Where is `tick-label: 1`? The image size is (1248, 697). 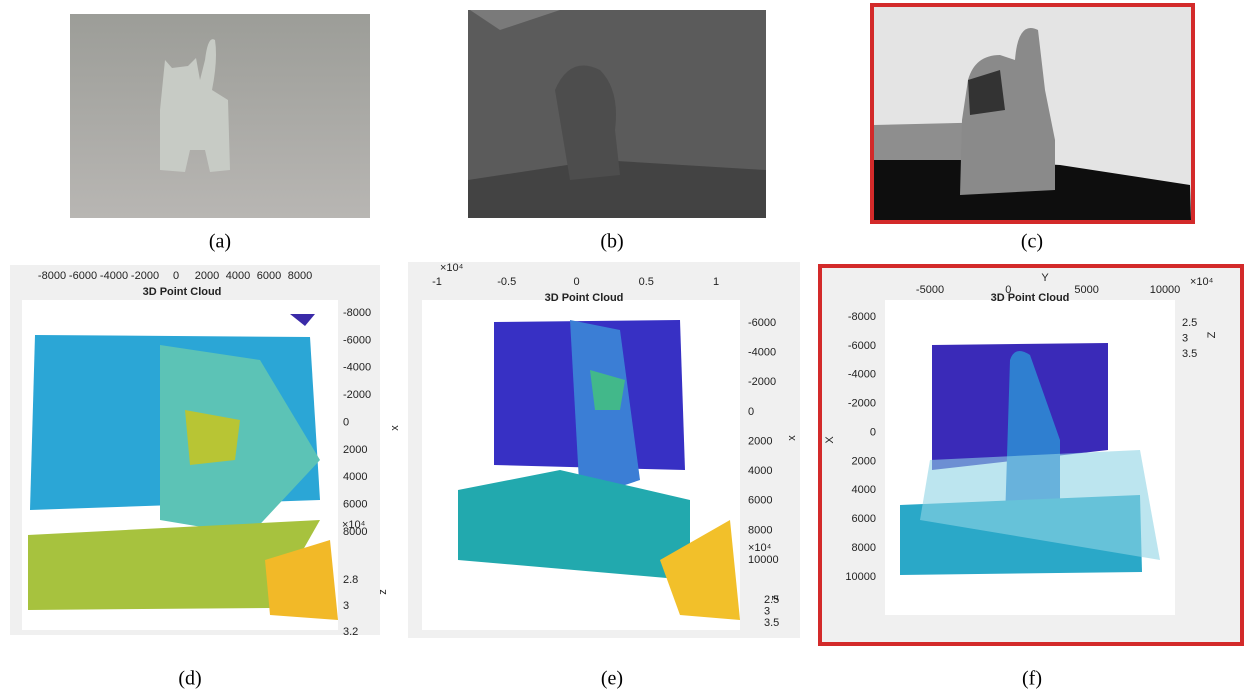 tick-label: 1 is located at coordinates (716, 282).